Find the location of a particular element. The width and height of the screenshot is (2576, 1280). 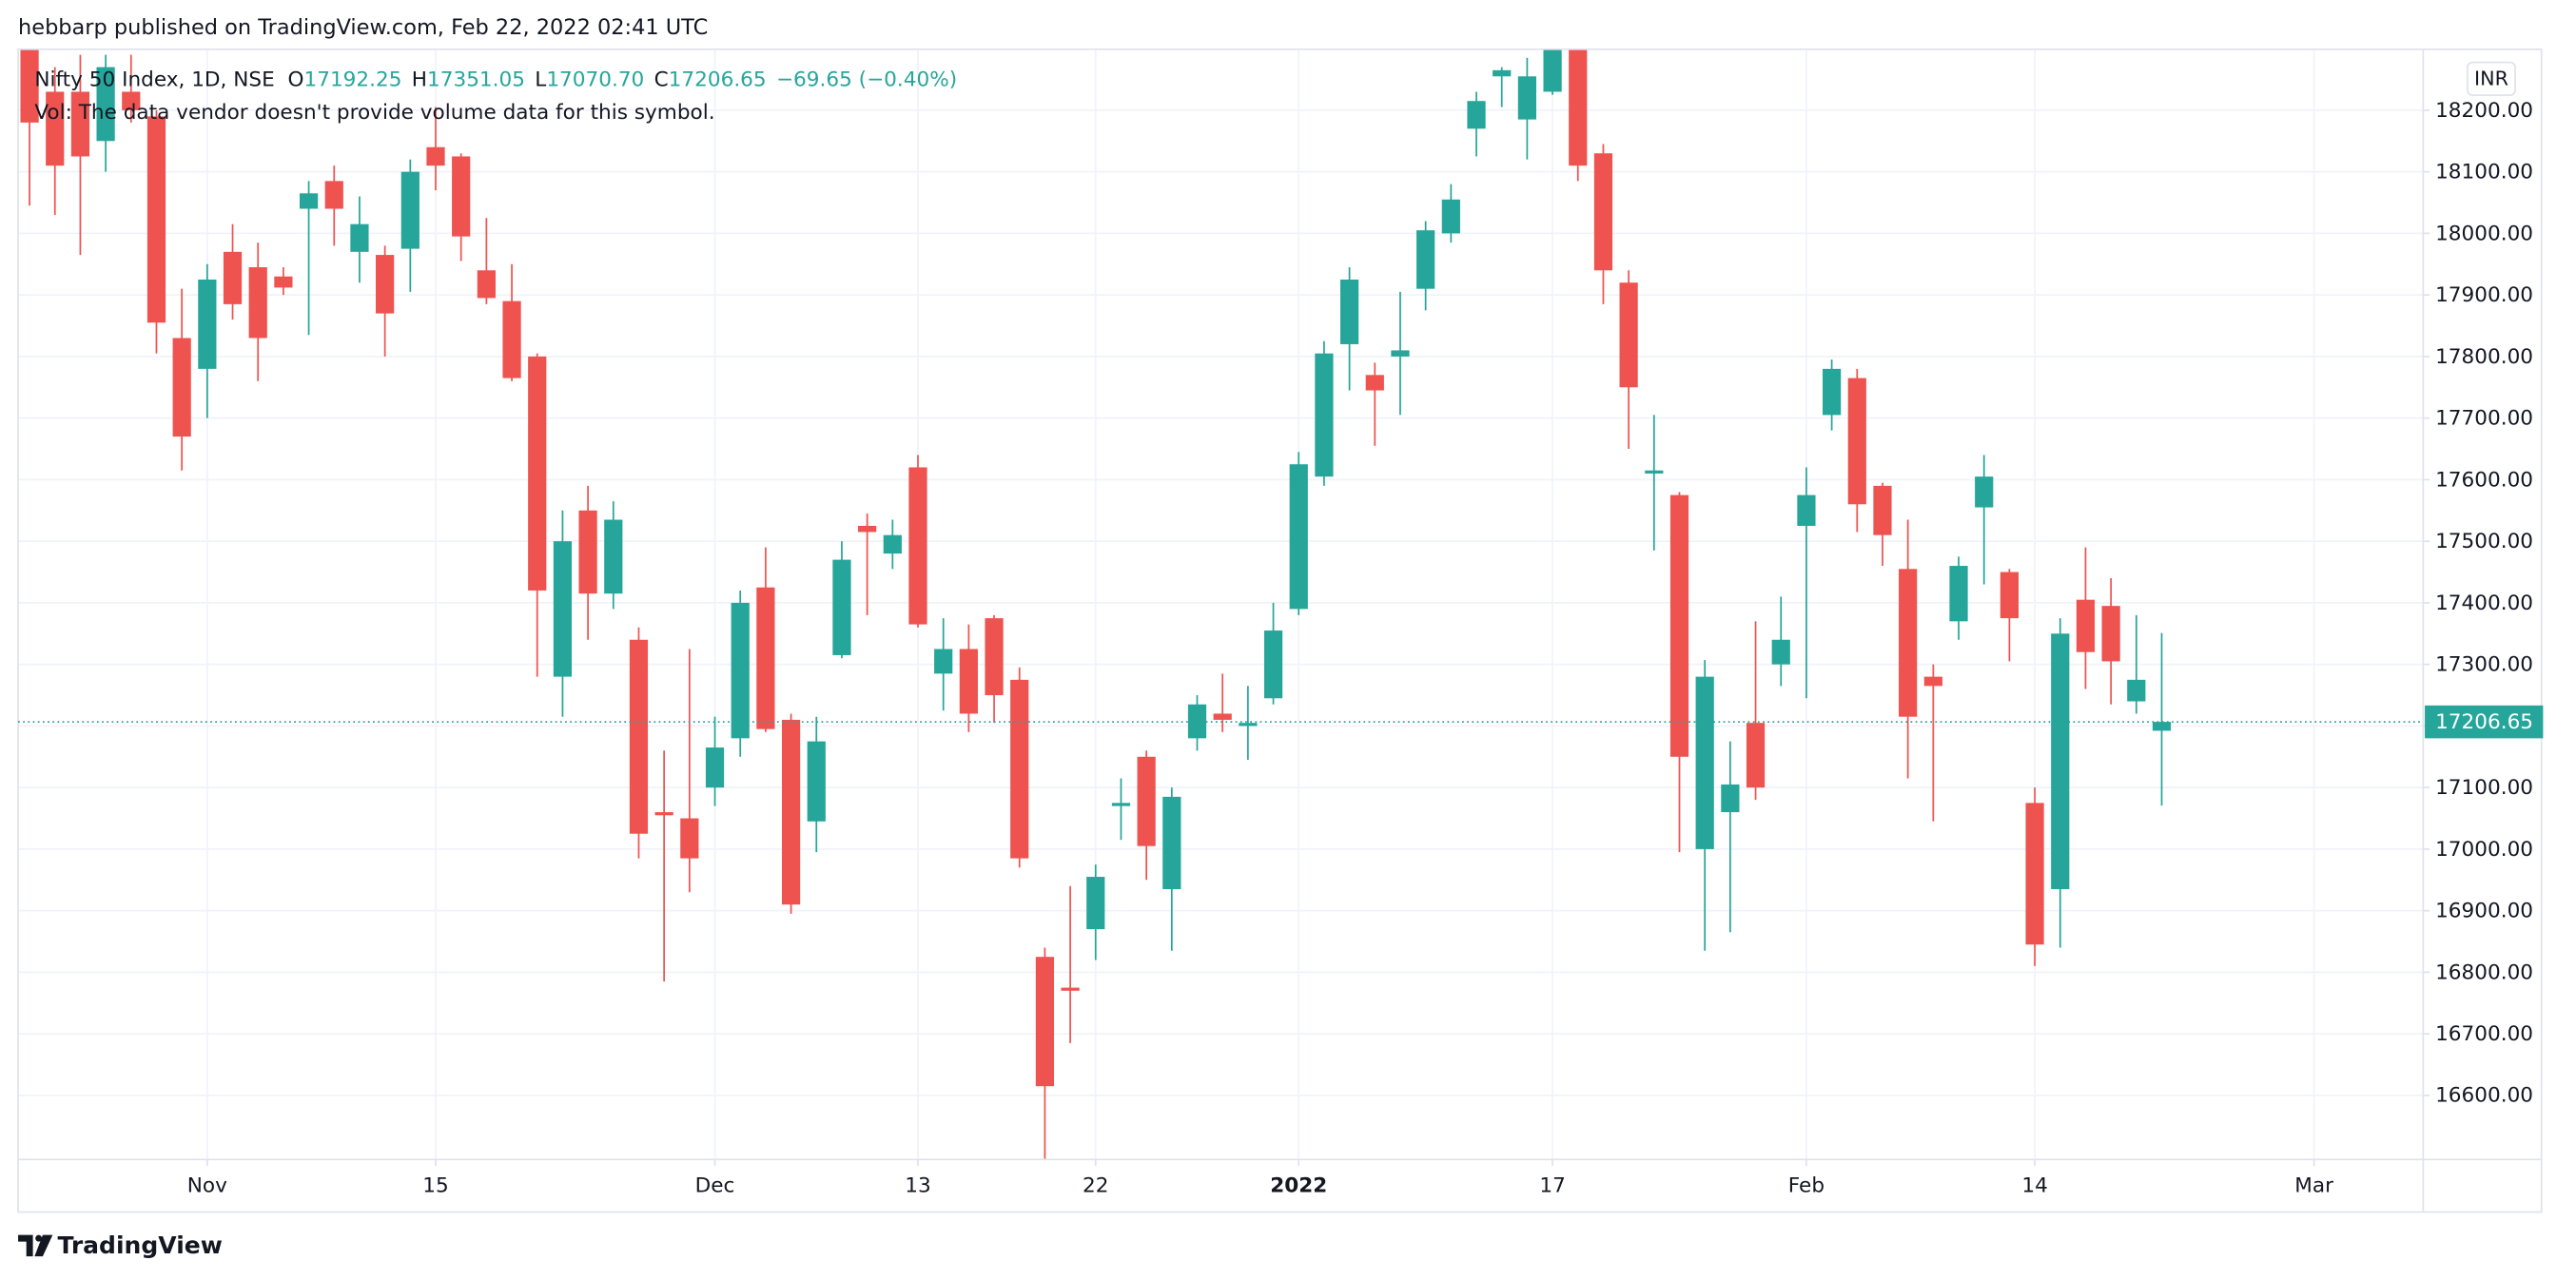

y-tick-label: 17600.00 is located at coordinates (2484, 480).